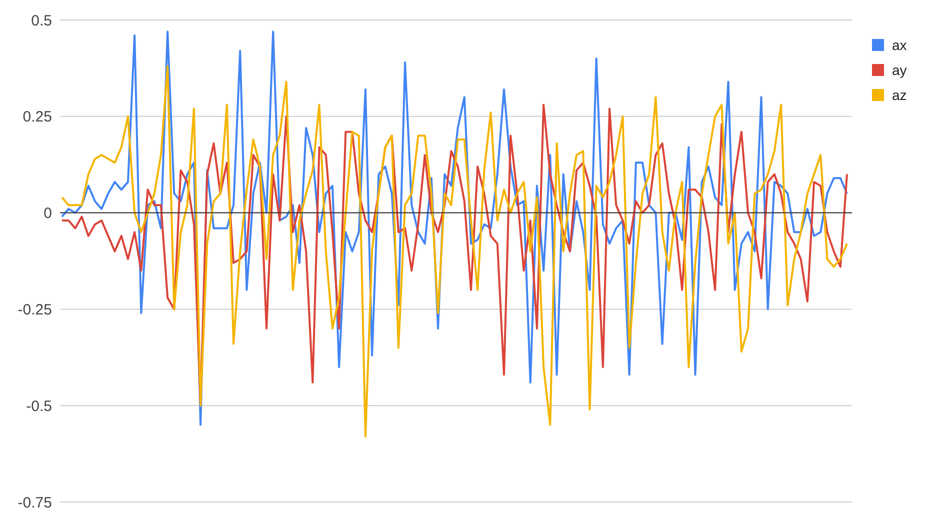  What do you see at coordinates (48, 213) in the screenshot?
I see `y-tick-label: 0` at bounding box center [48, 213].